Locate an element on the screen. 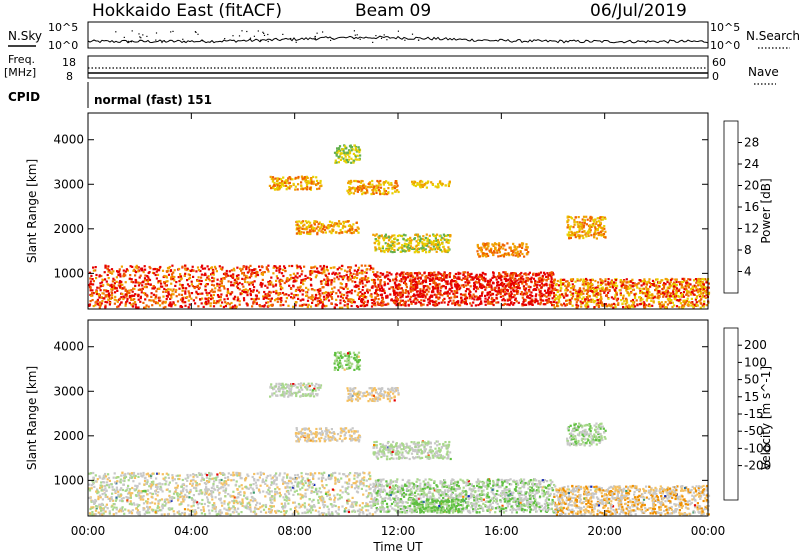  nave-tick-bottom: 0 is located at coordinates (715, 76).